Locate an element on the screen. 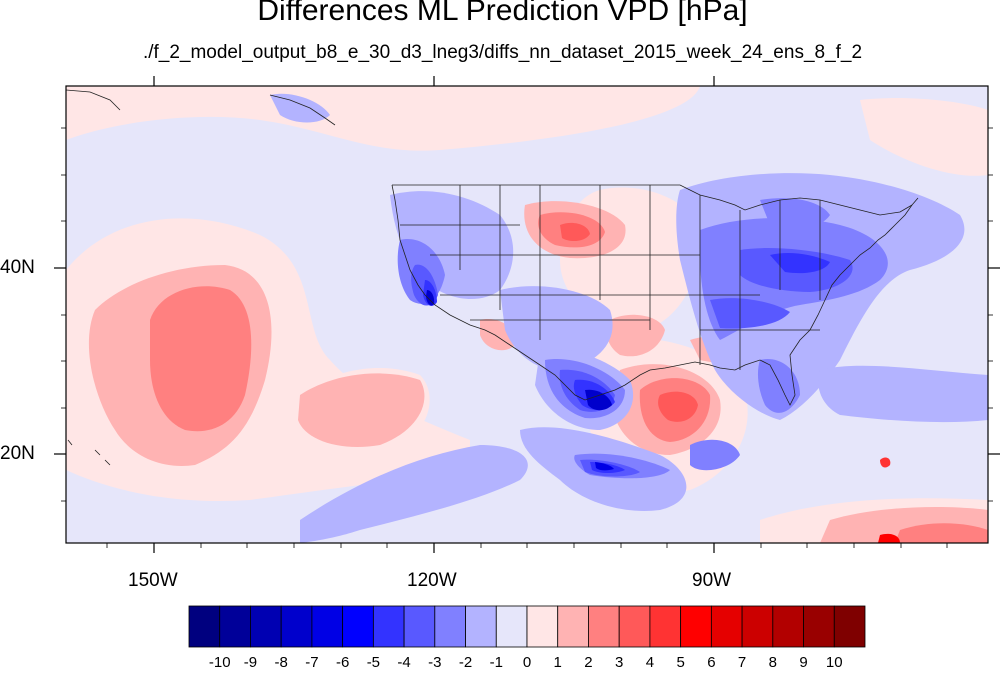 The height and width of the screenshot is (677, 1005). colorbar-tick-label: 1 is located at coordinates (557, 662).